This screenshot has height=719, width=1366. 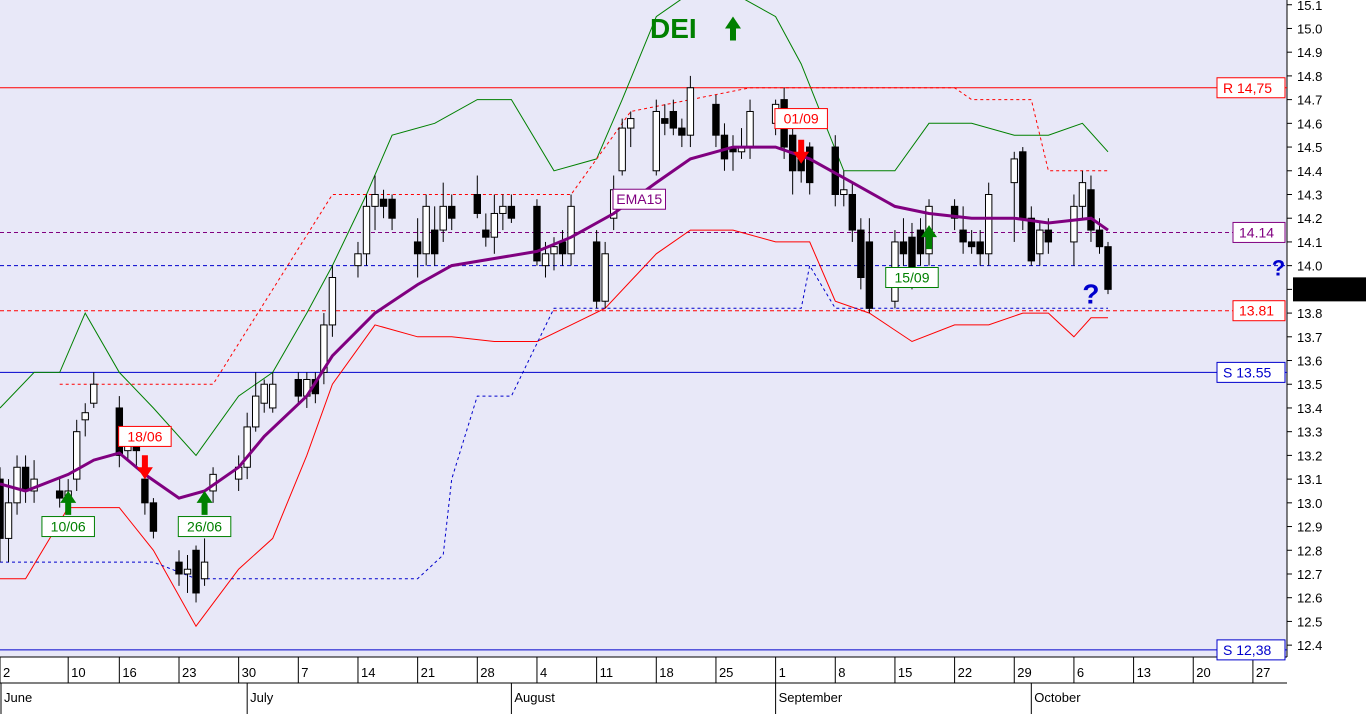 What do you see at coordinates (1309, 28) in the screenshot?
I see `y-tick-label: 15.0` at bounding box center [1309, 28].